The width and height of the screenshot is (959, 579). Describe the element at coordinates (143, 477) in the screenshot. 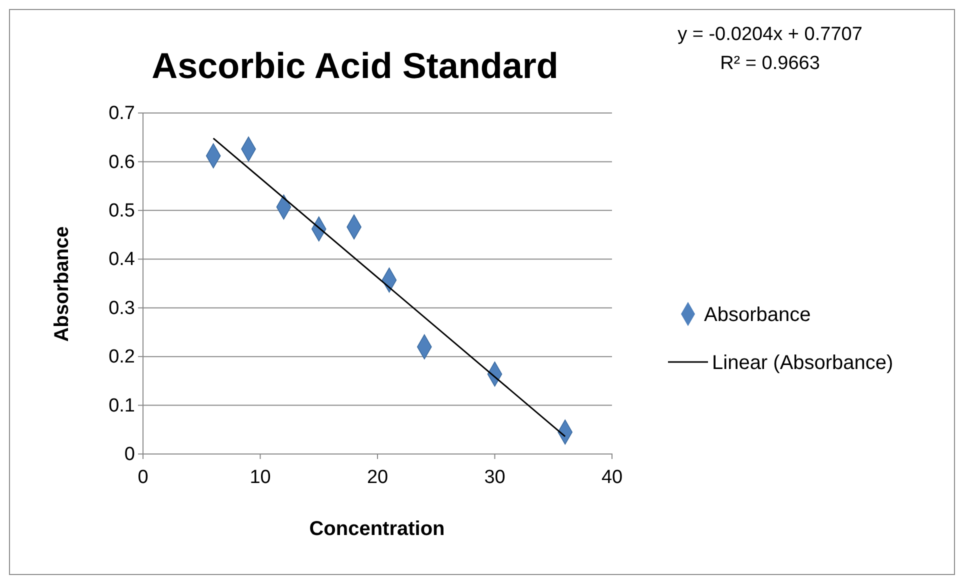

I see `x-tick-label: 0` at that location.